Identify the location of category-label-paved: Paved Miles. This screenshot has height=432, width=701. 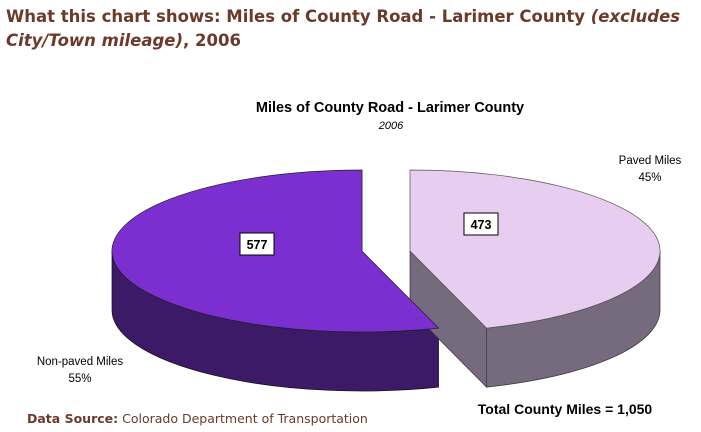
(650, 161).